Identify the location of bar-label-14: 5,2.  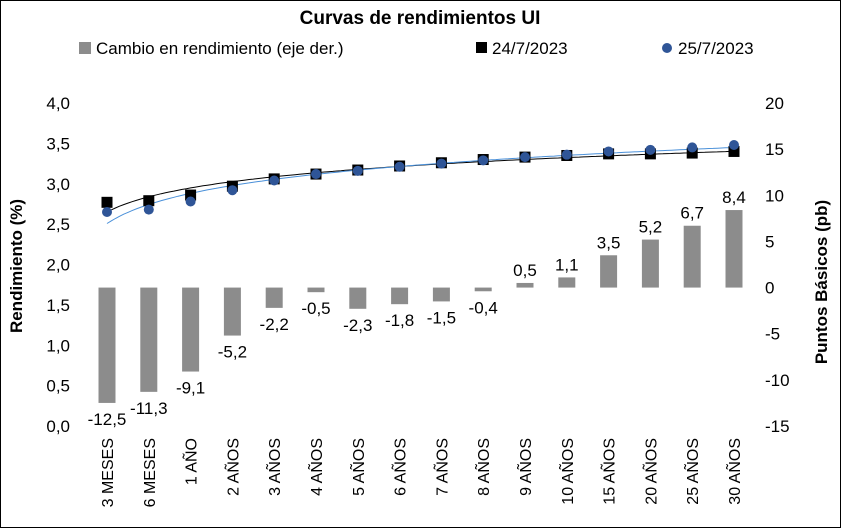
(651, 227).